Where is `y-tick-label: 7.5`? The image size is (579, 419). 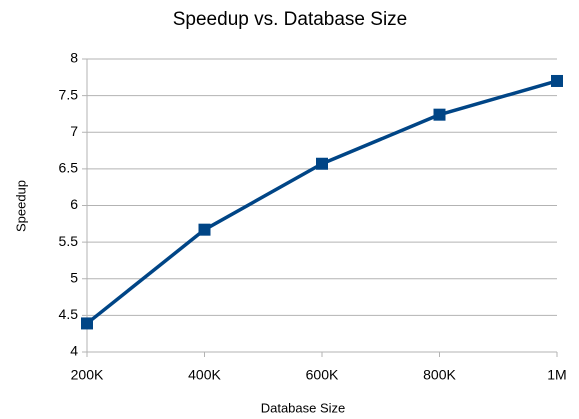 y-tick-label: 7.5 is located at coordinates (69, 94).